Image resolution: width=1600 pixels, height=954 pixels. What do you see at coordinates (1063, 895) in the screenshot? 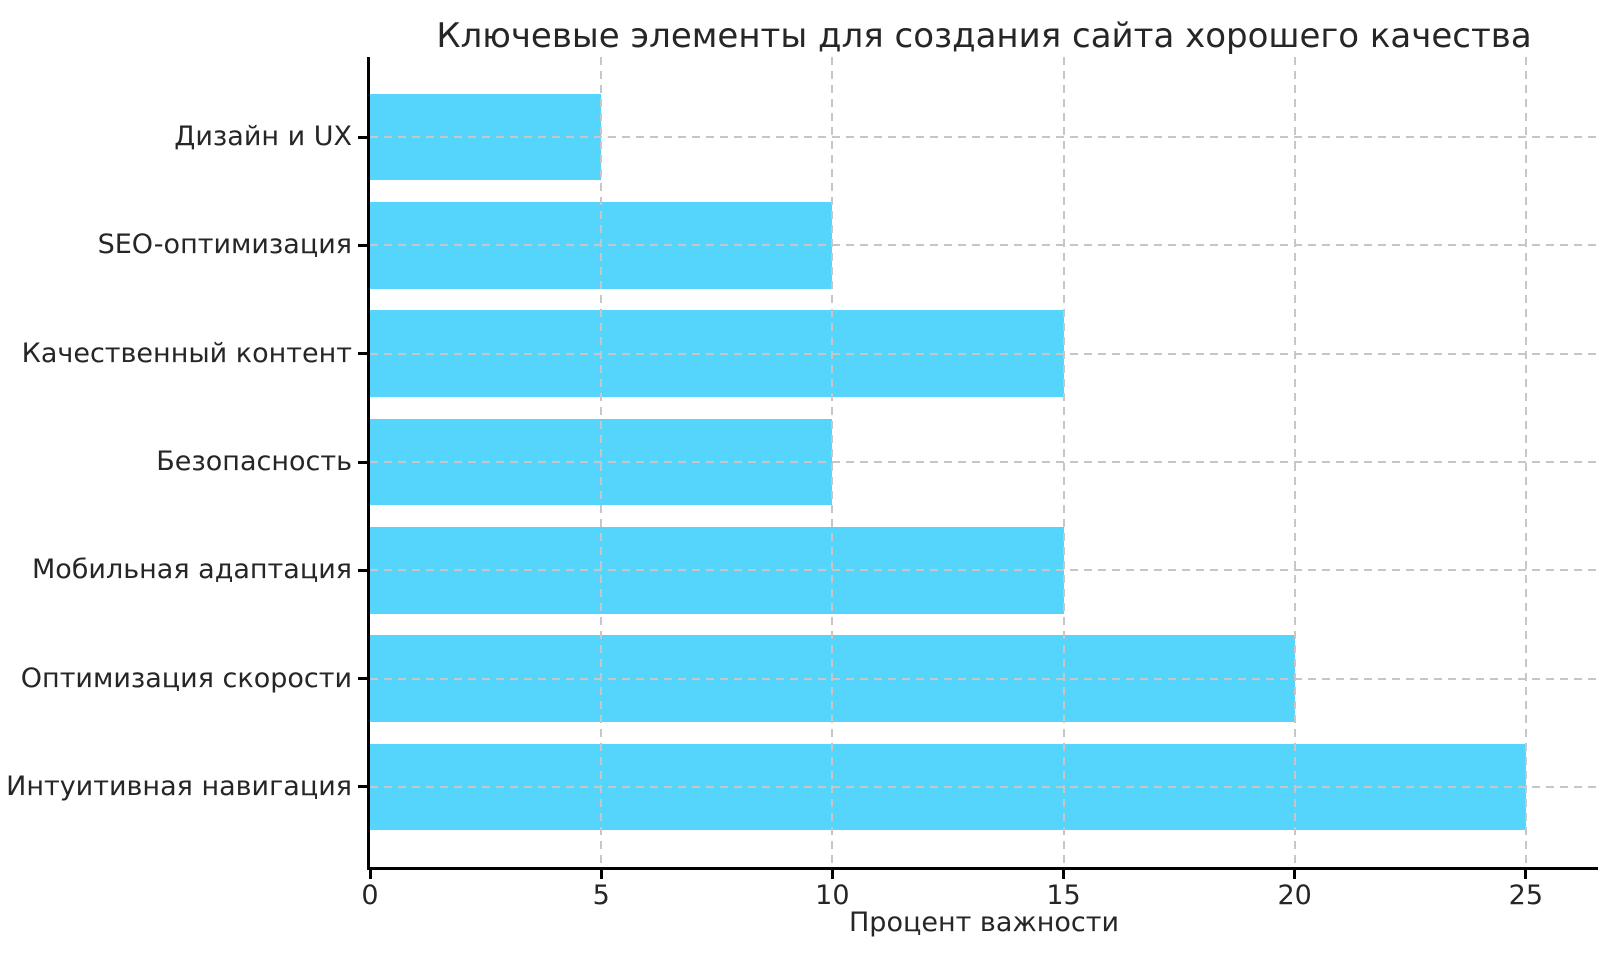
I see `x-tick-label: 15` at bounding box center [1063, 895].